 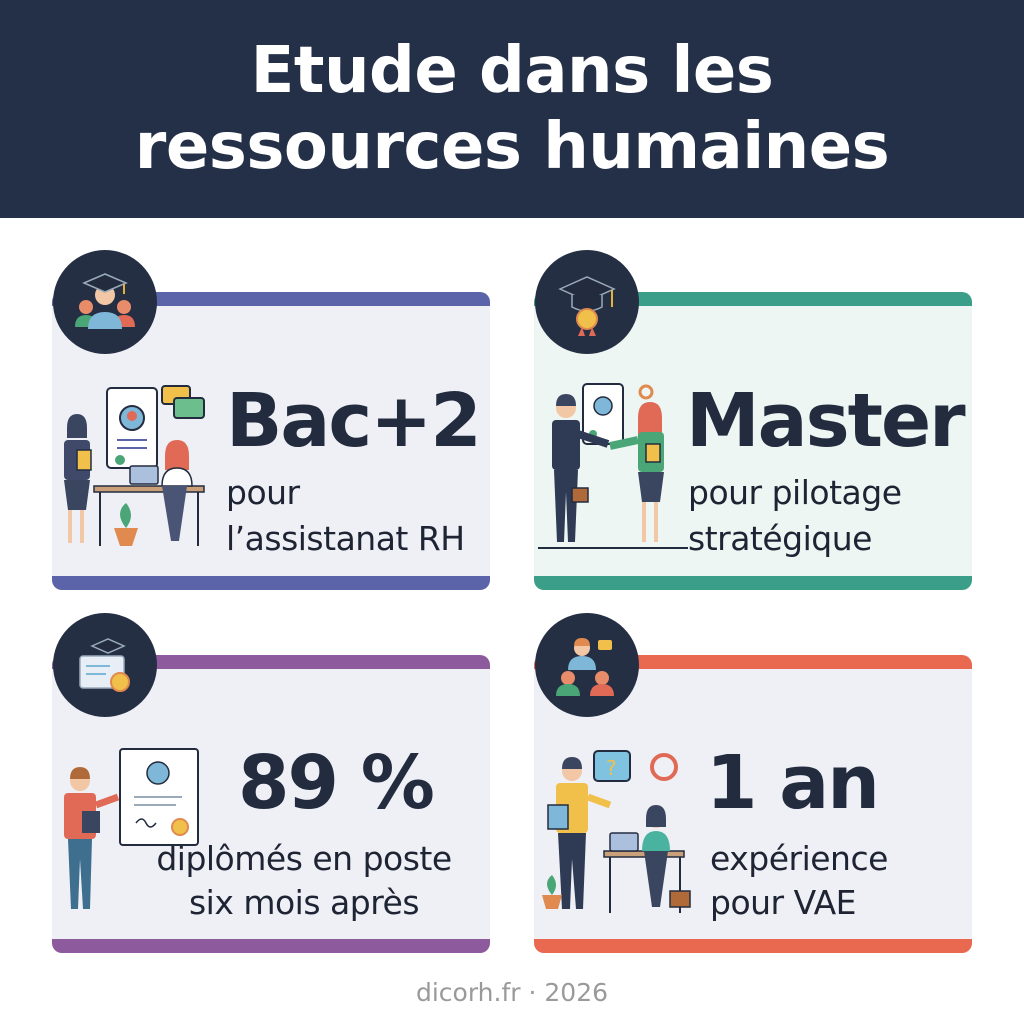 I want to click on diploma-certificate-icon, so click(x=105, y=665).